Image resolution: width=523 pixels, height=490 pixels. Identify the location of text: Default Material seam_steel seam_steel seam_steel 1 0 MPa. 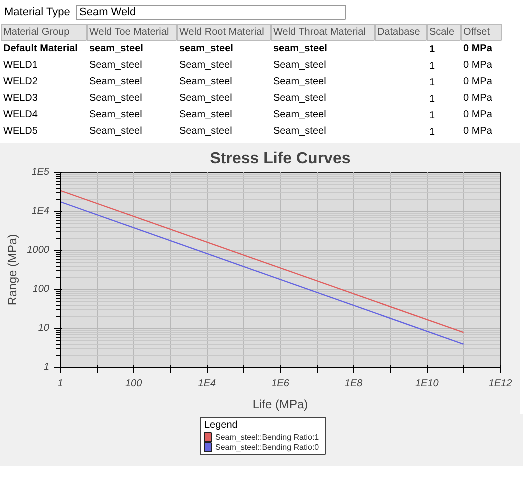
(248, 50).